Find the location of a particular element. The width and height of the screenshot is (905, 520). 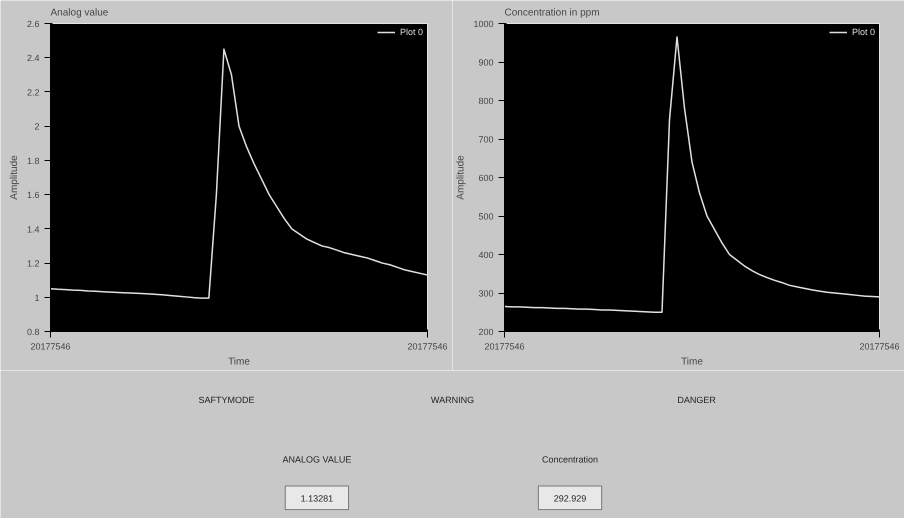

y-tick-label: 800 is located at coordinates (486, 101).